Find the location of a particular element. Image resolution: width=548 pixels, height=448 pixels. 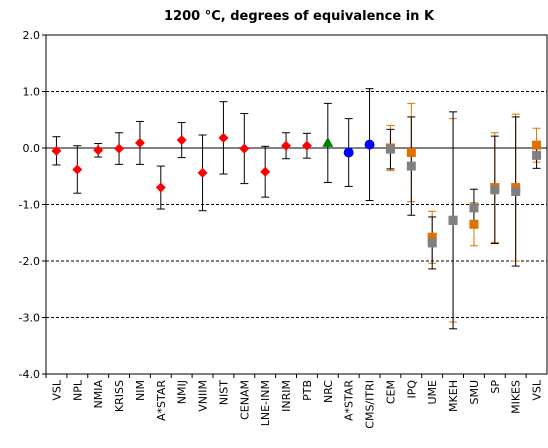

data-point-triangle is located at coordinates (328, 141).